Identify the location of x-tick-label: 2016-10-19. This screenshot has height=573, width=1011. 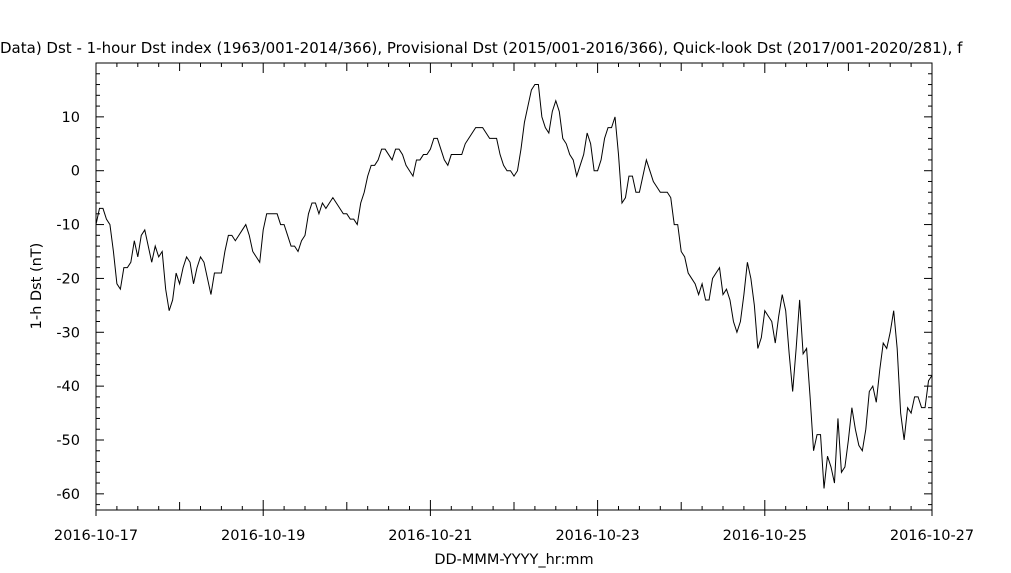
(263, 536).